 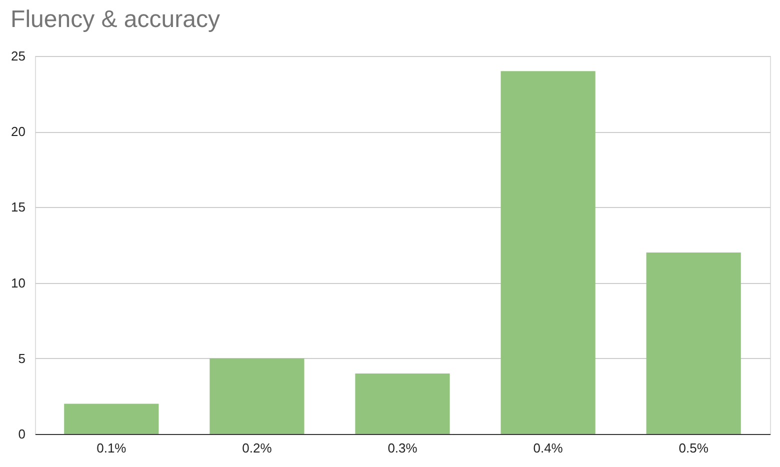 I want to click on x-tick-label: 0.2%, so click(x=257, y=448).